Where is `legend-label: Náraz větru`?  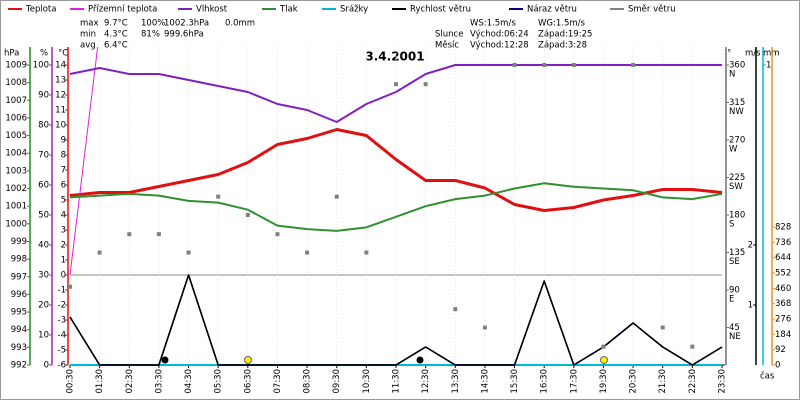
legend-label: Náraz větru is located at coordinates (552, 10).